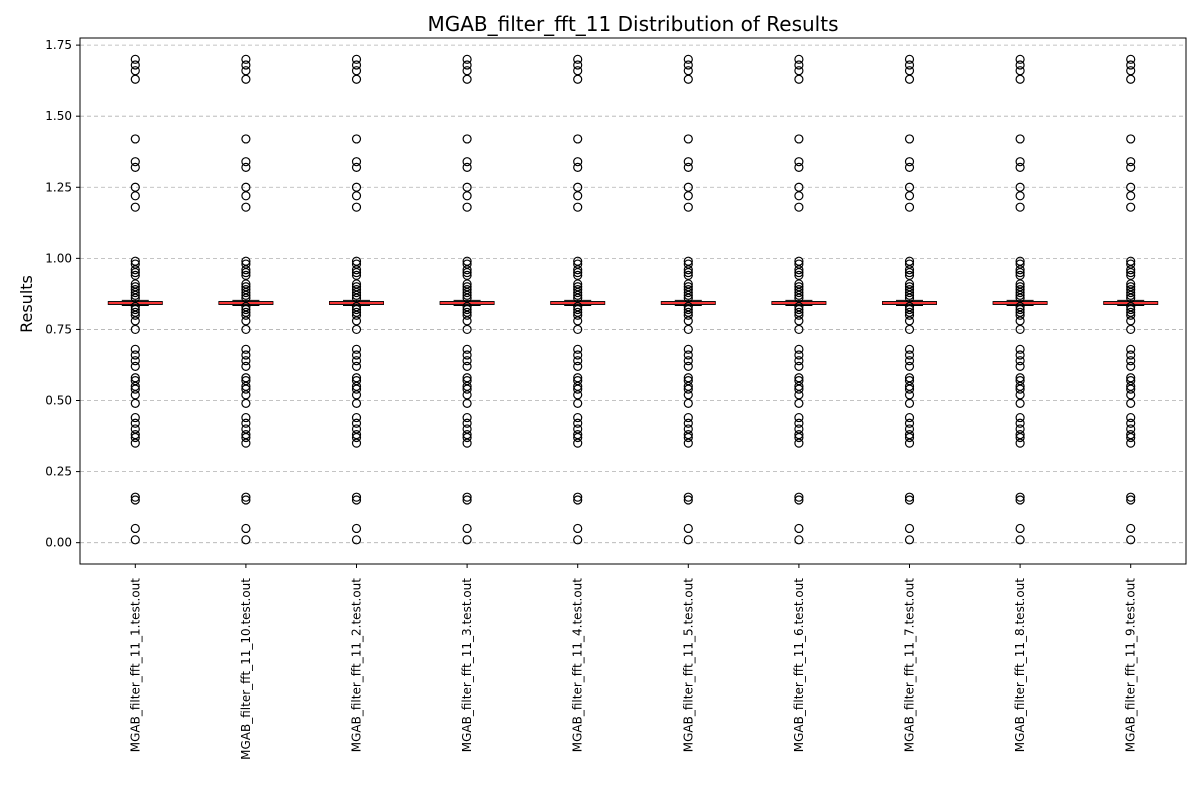  Describe the element at coordinates (58, 329) in the screenshot. I see `y-tick-label: 0.75` at that location.